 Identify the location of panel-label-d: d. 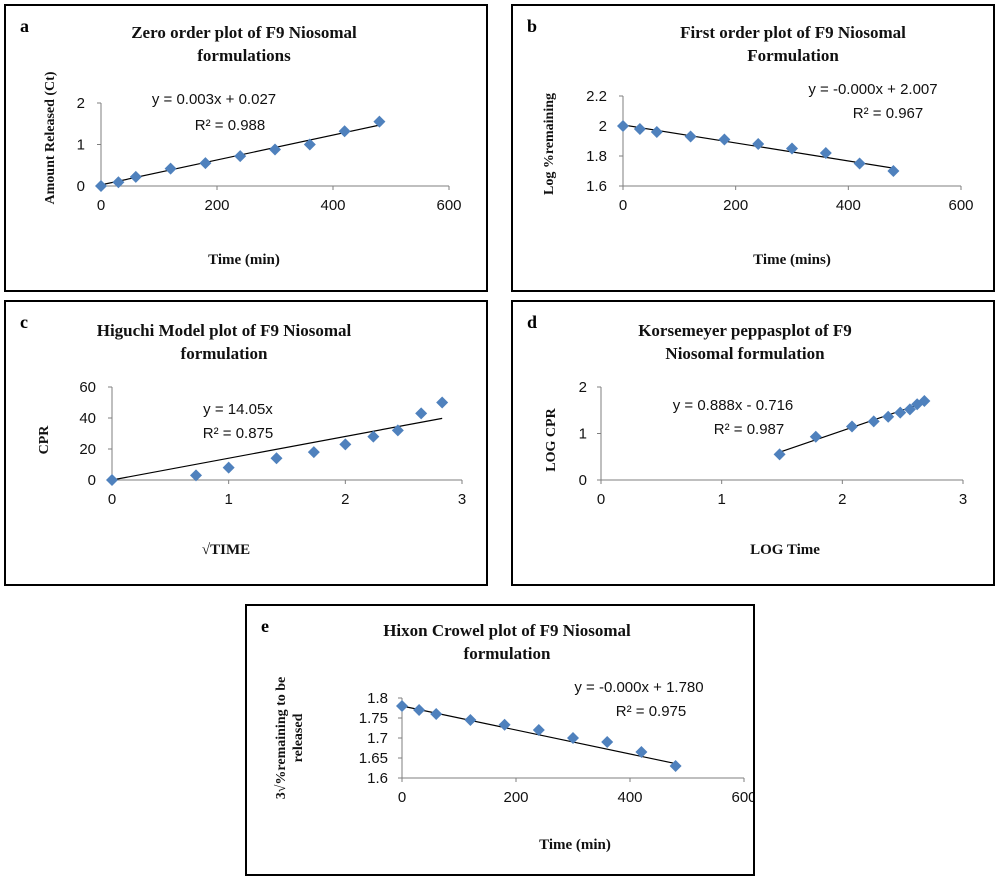
(532, 322).